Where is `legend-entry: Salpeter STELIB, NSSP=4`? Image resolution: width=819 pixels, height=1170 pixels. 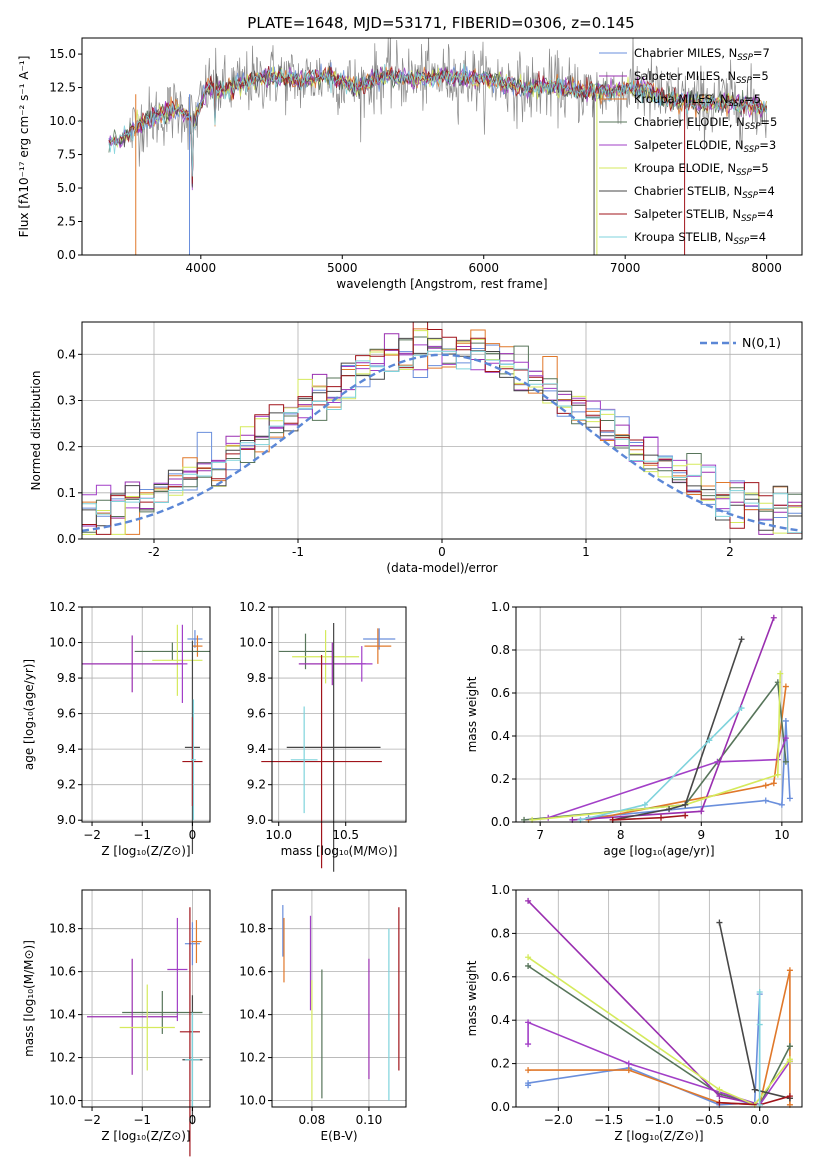
legend-entry: Salpeter STELIB, NSSP=4 is located at coordinates (704, 215).